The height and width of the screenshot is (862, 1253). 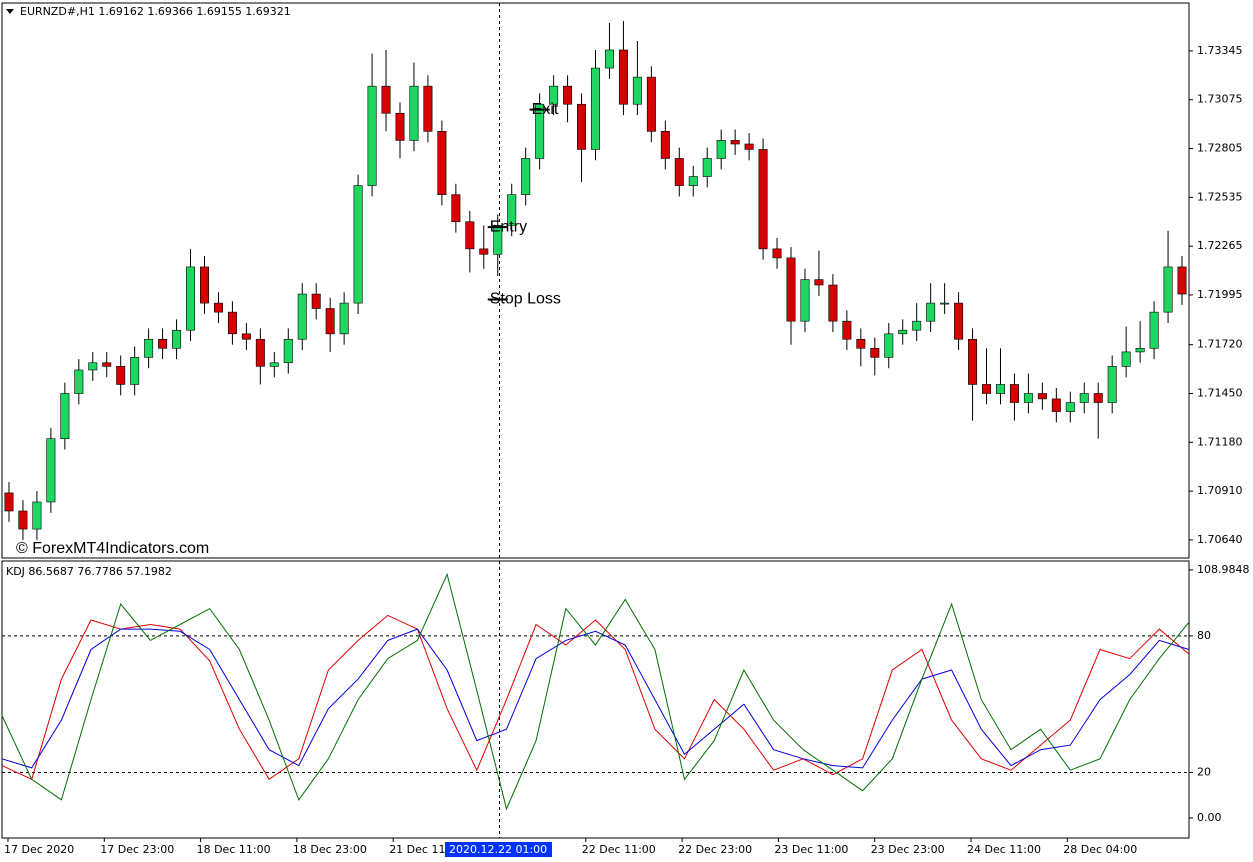 What do you see at coordinates (1204, 635) in the screenshot?
I see `y-tick-label: 80` at bounding box center [1204, 635].